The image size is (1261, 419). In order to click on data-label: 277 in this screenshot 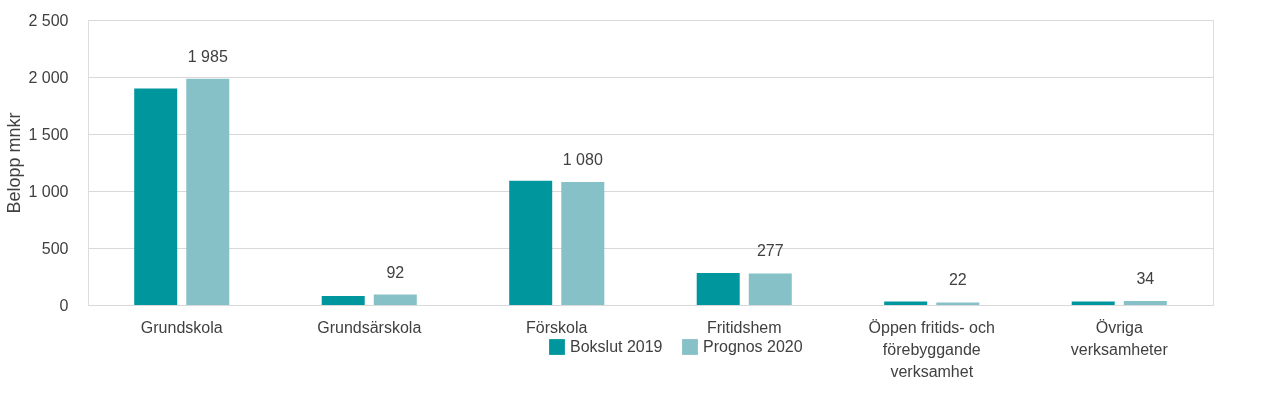, I will do `click(770, 251)`.